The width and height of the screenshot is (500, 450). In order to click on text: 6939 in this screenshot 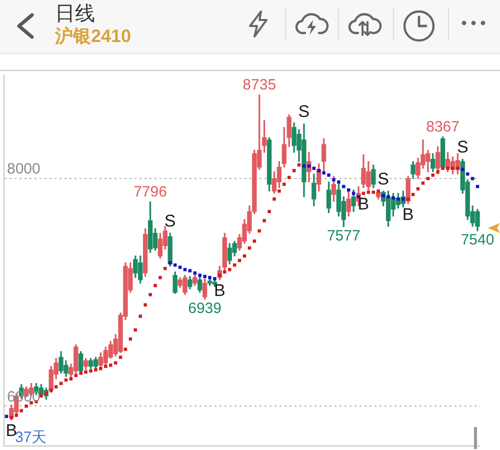, I will do `click(205, 308)`.